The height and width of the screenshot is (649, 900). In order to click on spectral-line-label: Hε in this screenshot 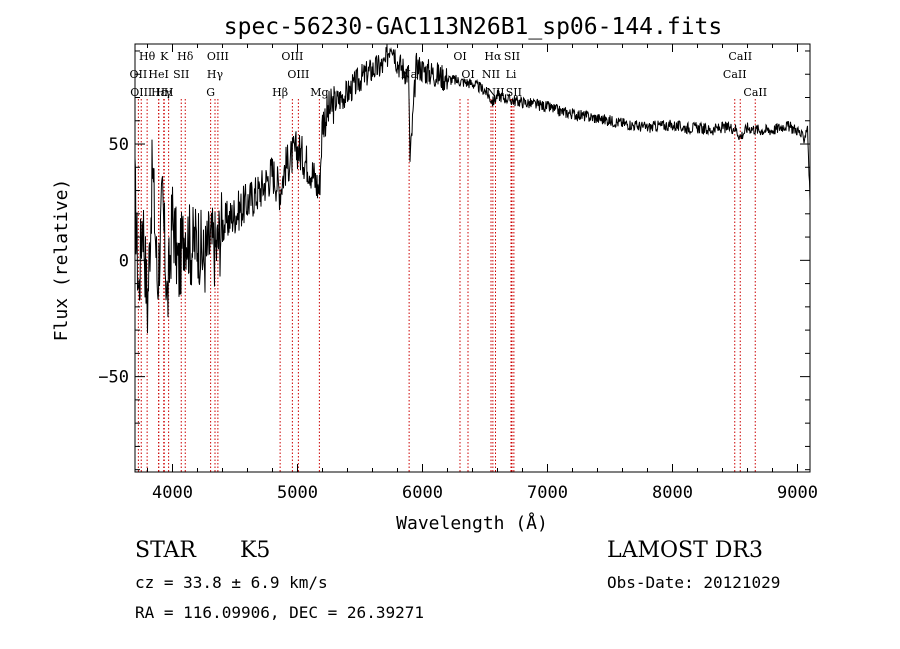, I will do `click(159, 92)`.